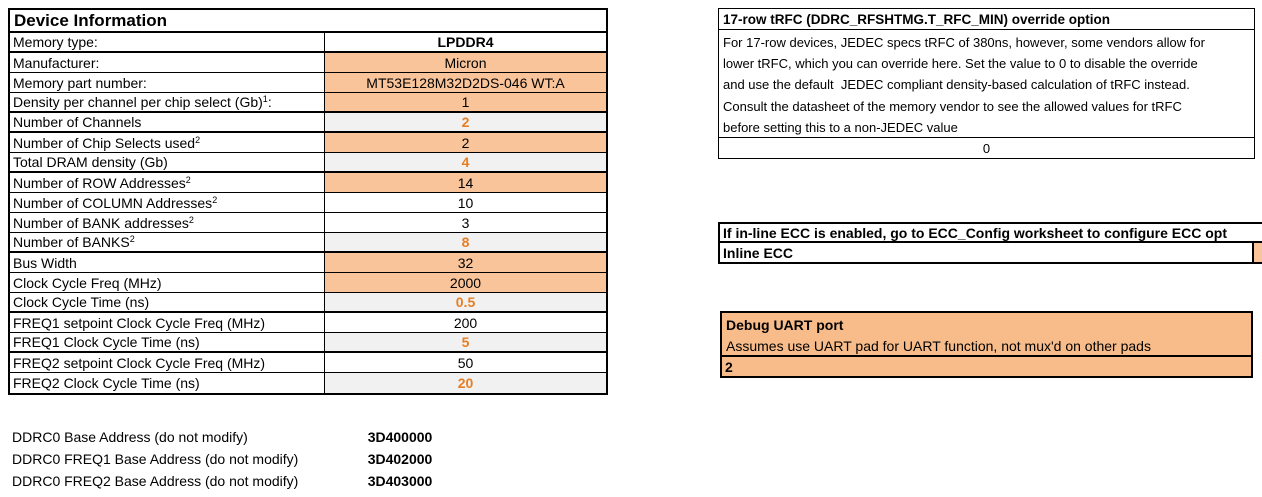 The height and width of the screenshot is (497, 1262). What do you see at coordinates (465, 162) in the screenshot?
I see `row-value-cell: 4` at bounding box center [465, 162].